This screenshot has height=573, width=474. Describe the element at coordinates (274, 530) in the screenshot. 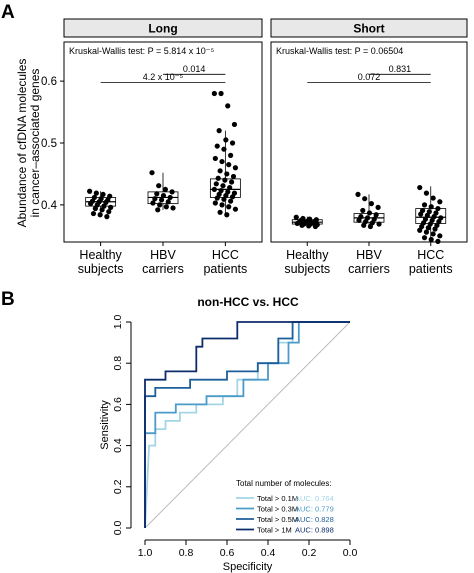

I see `roc-legend-label: Total > 1M` at that location.